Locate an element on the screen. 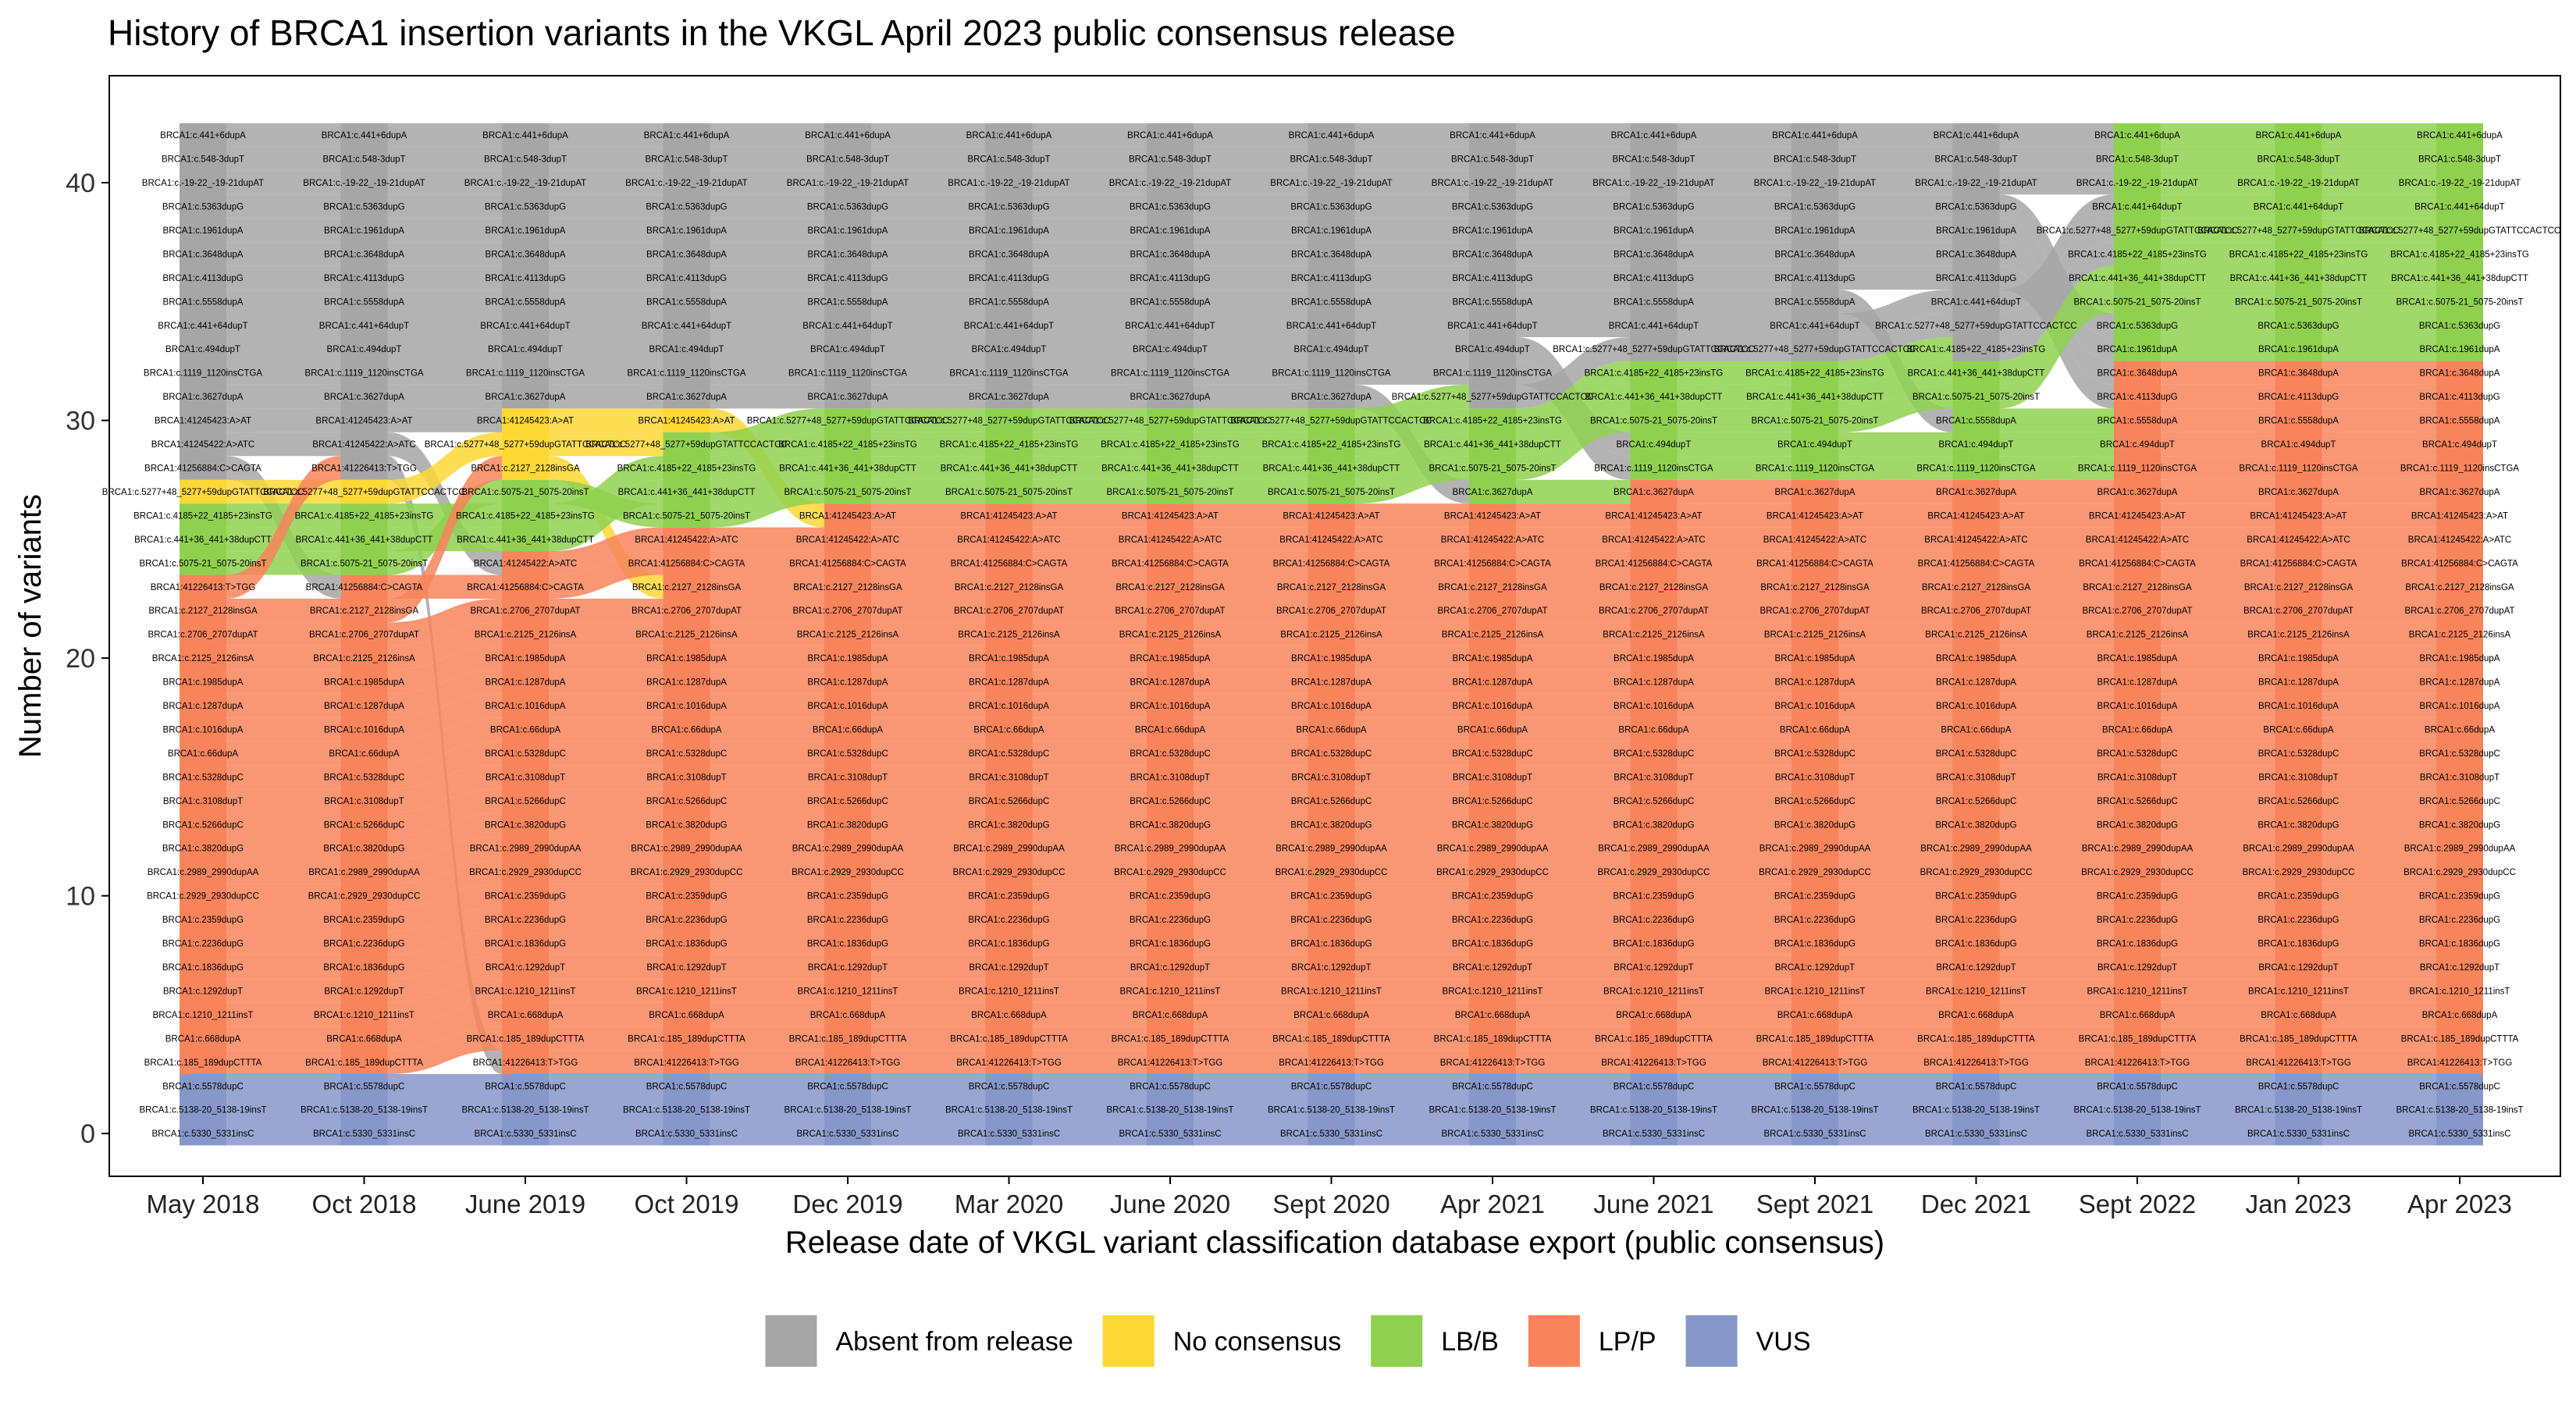  variant-label: BRCA1:c.668dupA is located at coordinates (203, 1039).